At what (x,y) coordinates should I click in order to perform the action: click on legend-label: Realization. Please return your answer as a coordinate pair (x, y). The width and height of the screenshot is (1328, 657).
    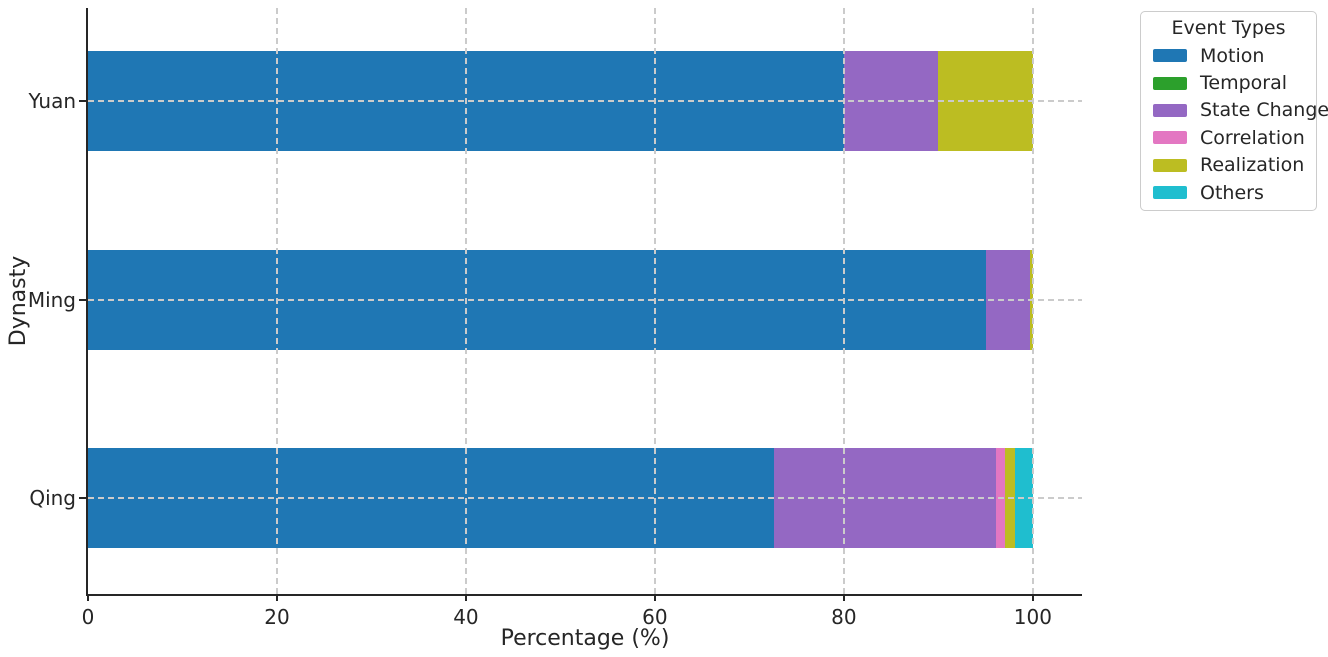
    Looking at the image, I should click on (1252, 165).